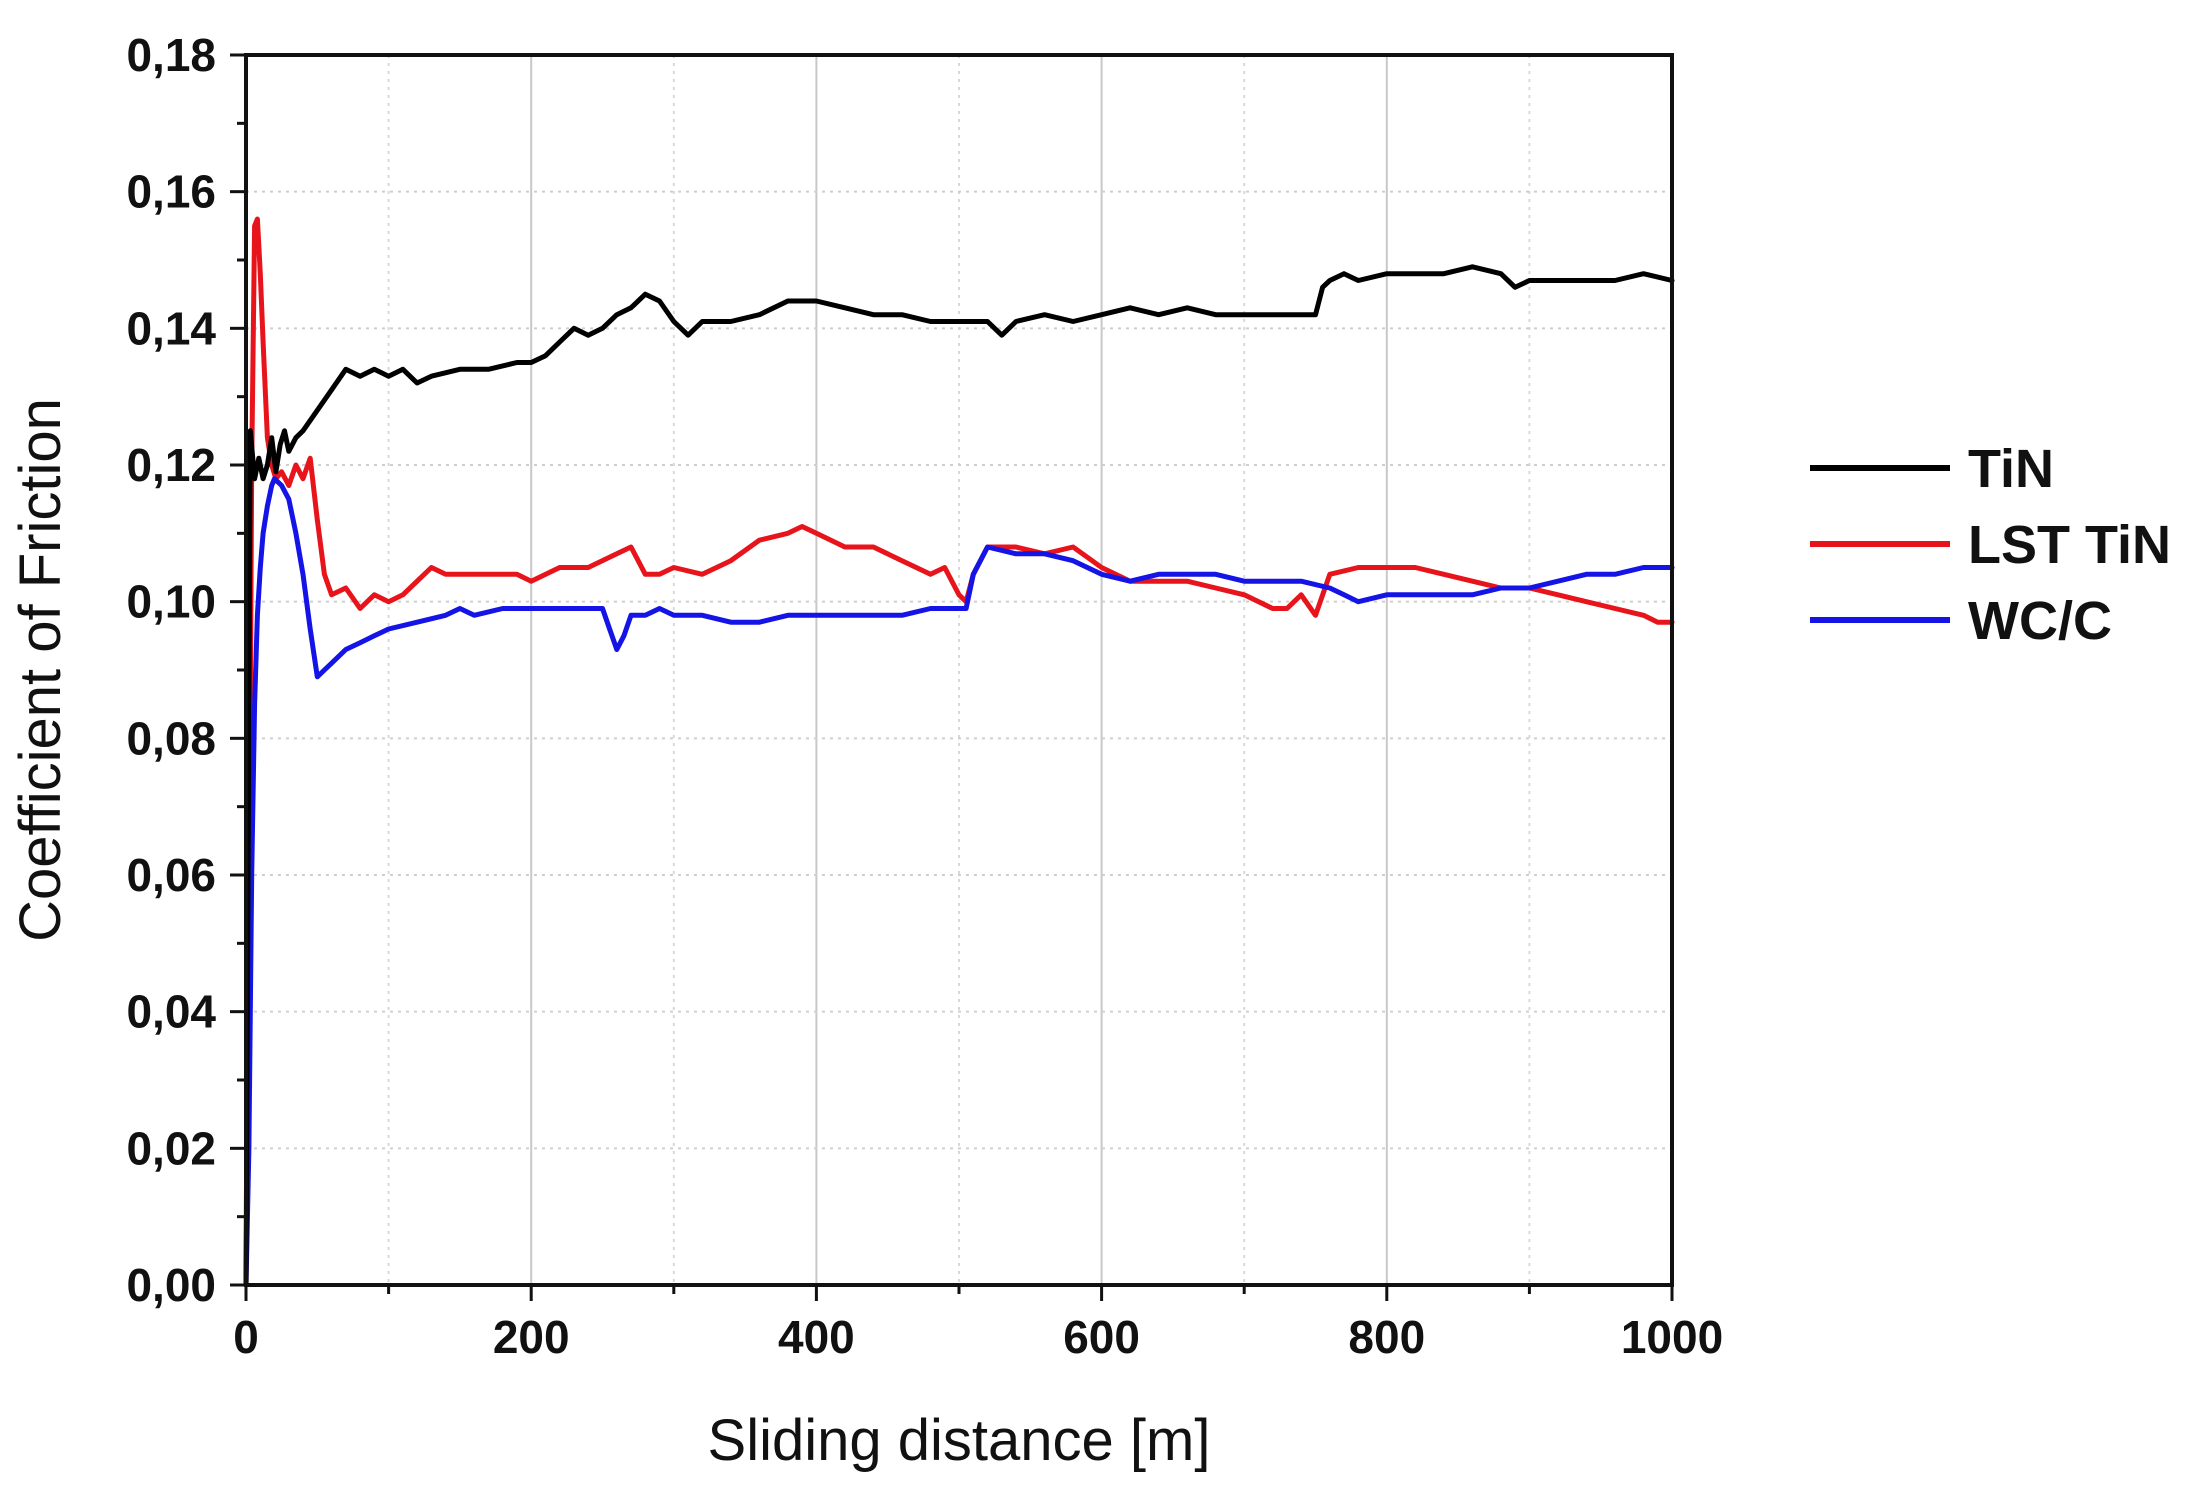  What do you see at coordinates (1101, 1337) in the screenshot?
I see `x-tick-label: 600` at bounding box center [1101, 1337].